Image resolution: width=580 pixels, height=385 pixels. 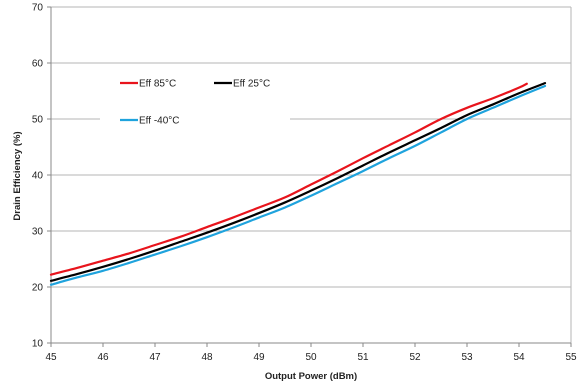 I want to click on legend: Eff 85°C Eff 25°C Eff -40°C, so click(x=195, y=98).